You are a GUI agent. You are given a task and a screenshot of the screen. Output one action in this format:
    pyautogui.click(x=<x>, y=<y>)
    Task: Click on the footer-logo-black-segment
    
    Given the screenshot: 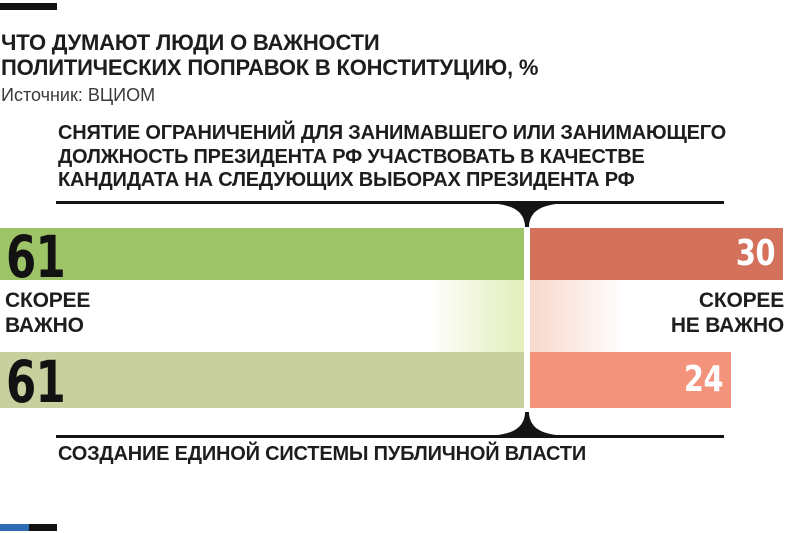 What is the action you would take?
    pyautogui.click(x=43, y=527)
    